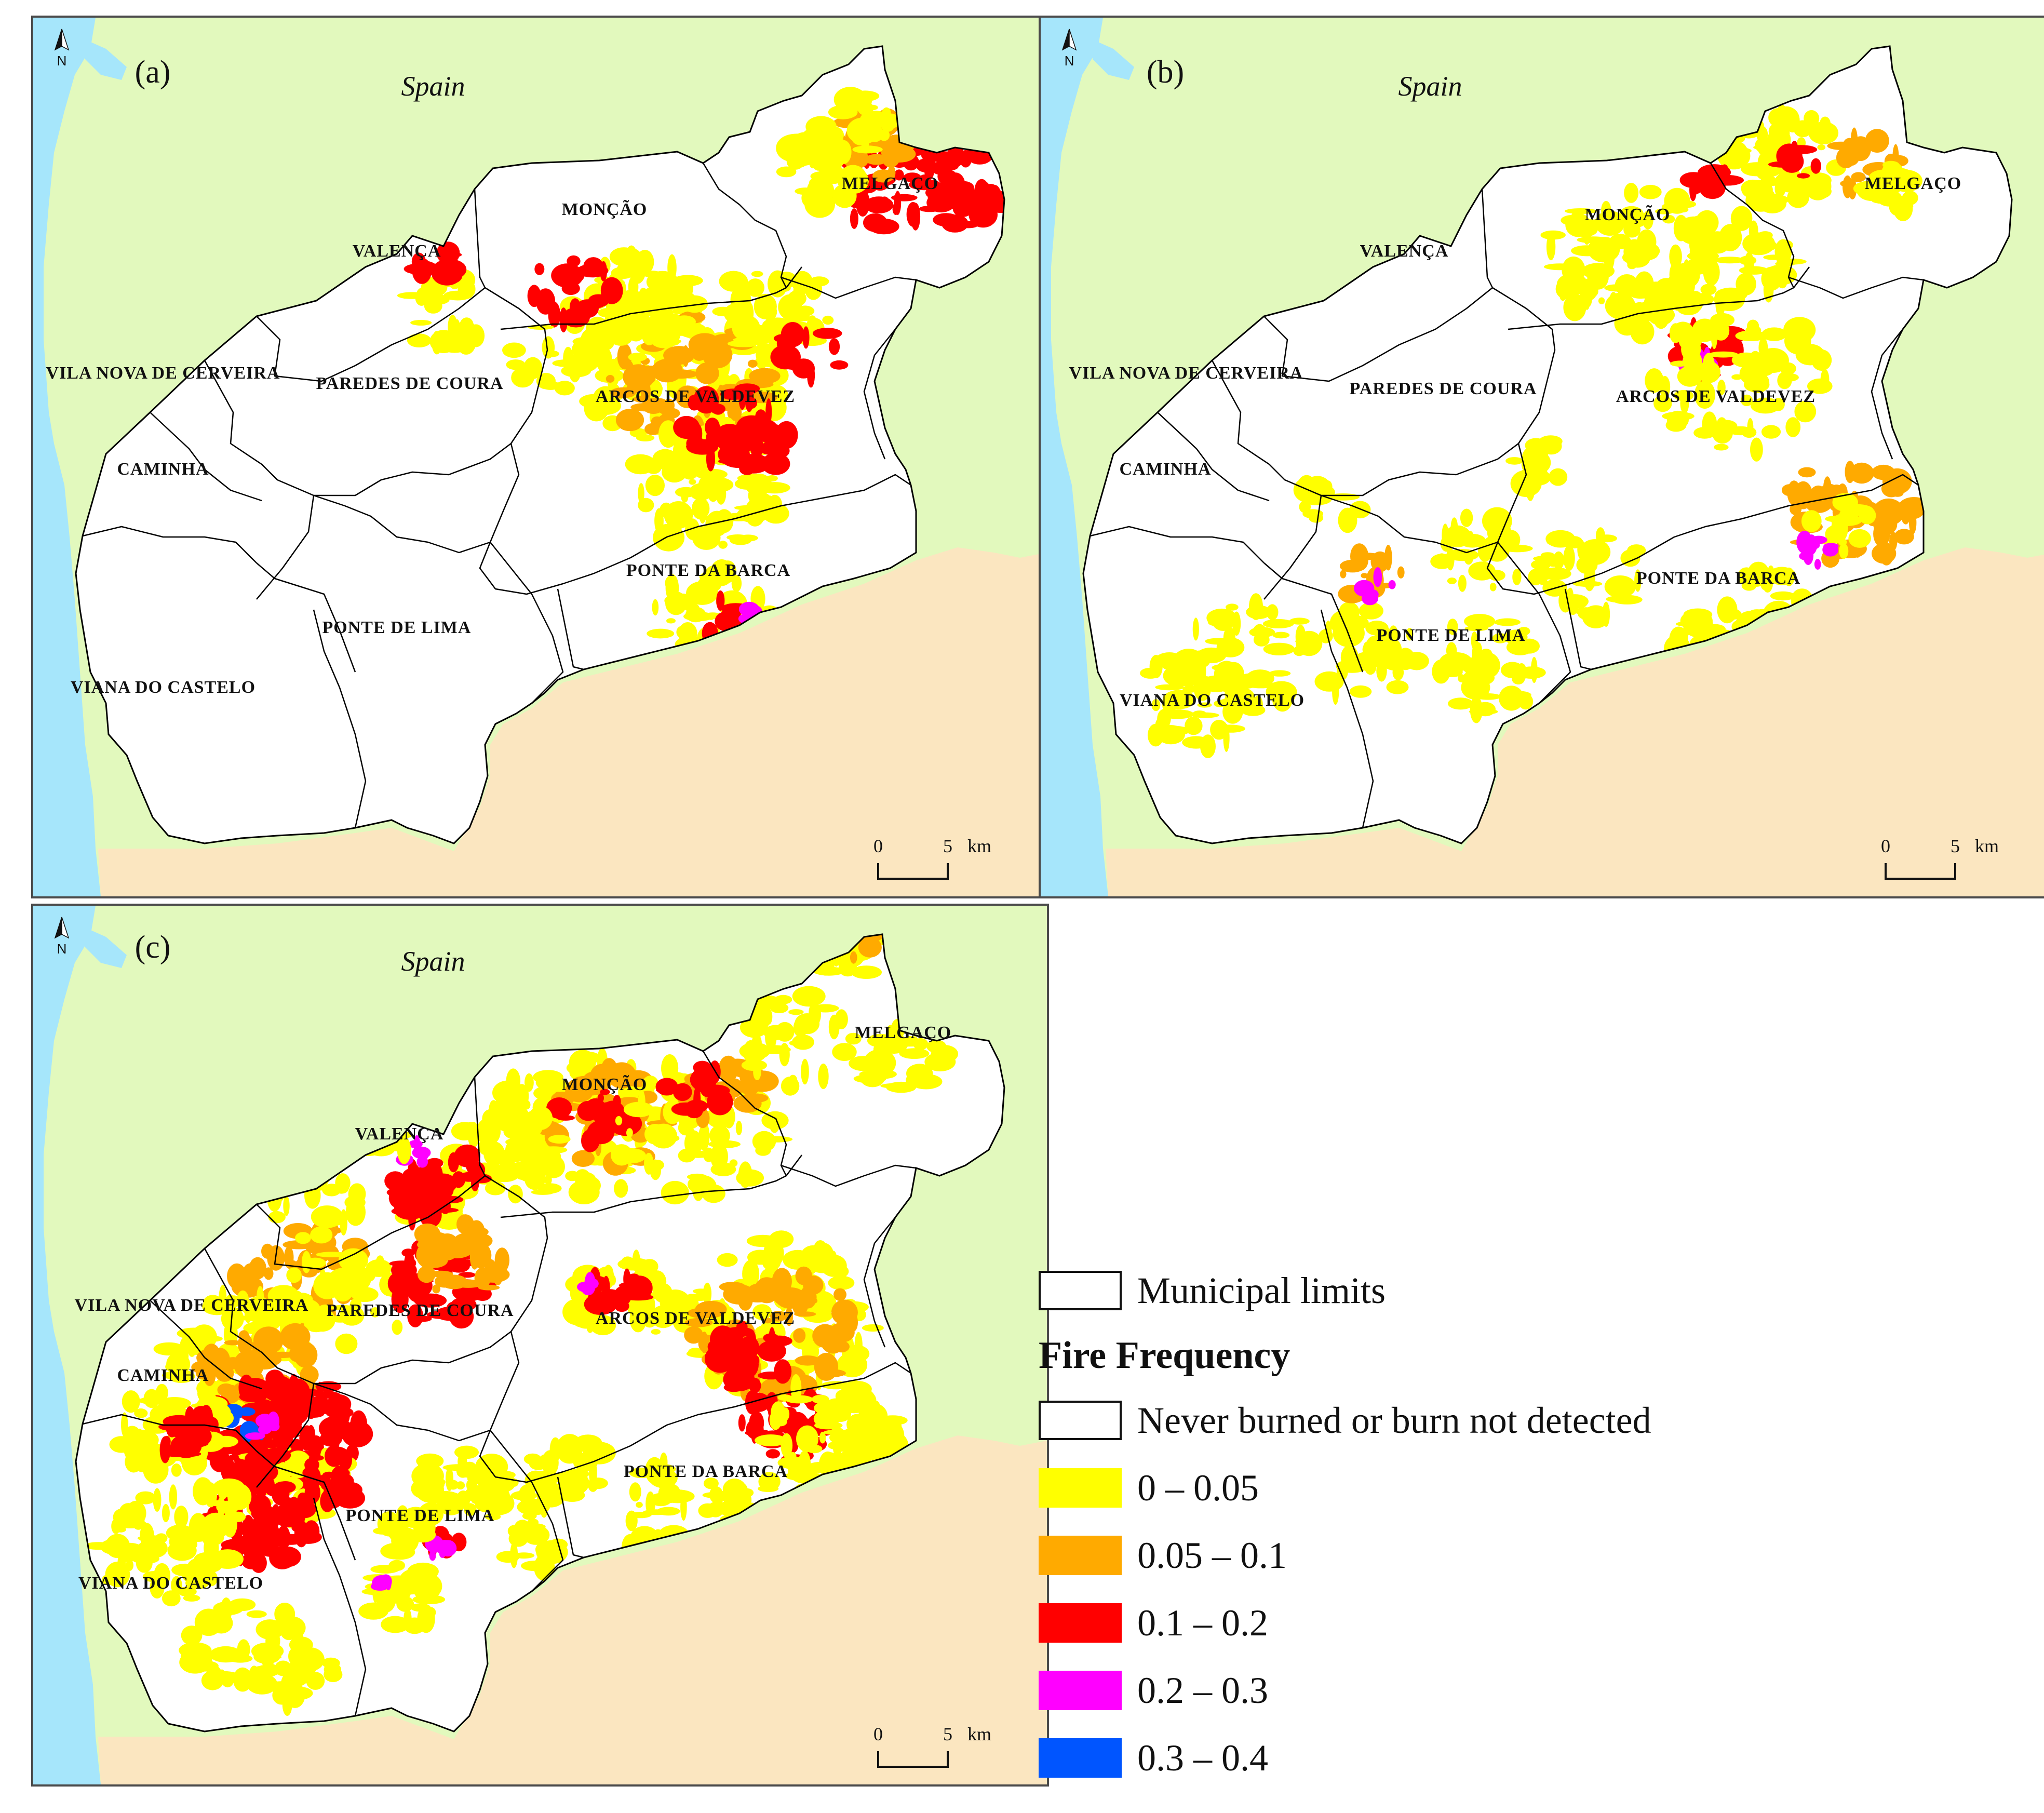 This screenshot has height=1813, width=2044. Describe the element at coordinates (420, 1310) in the screenshot. I see `municipality-label-paredes: PAREDES DE COURA` at that location.